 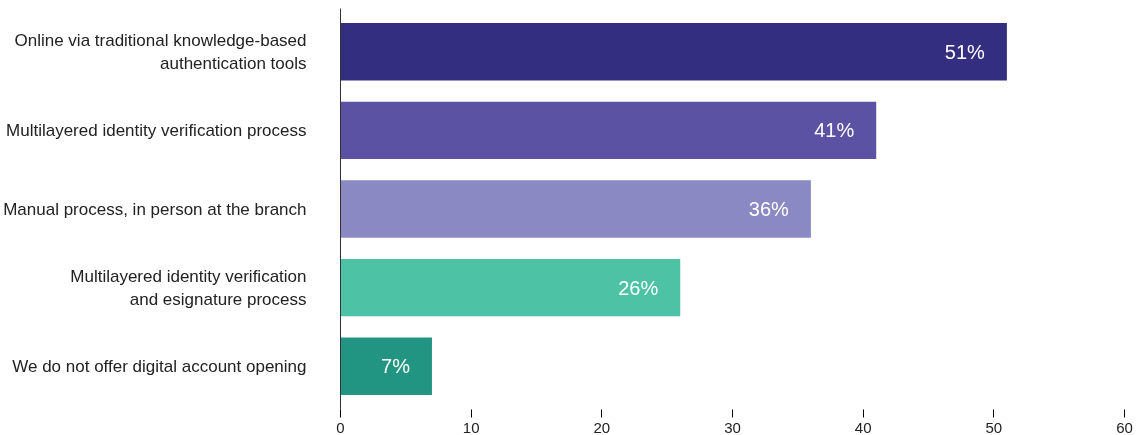 I want to click on data-label: 41%, so click(x=834, y=130).